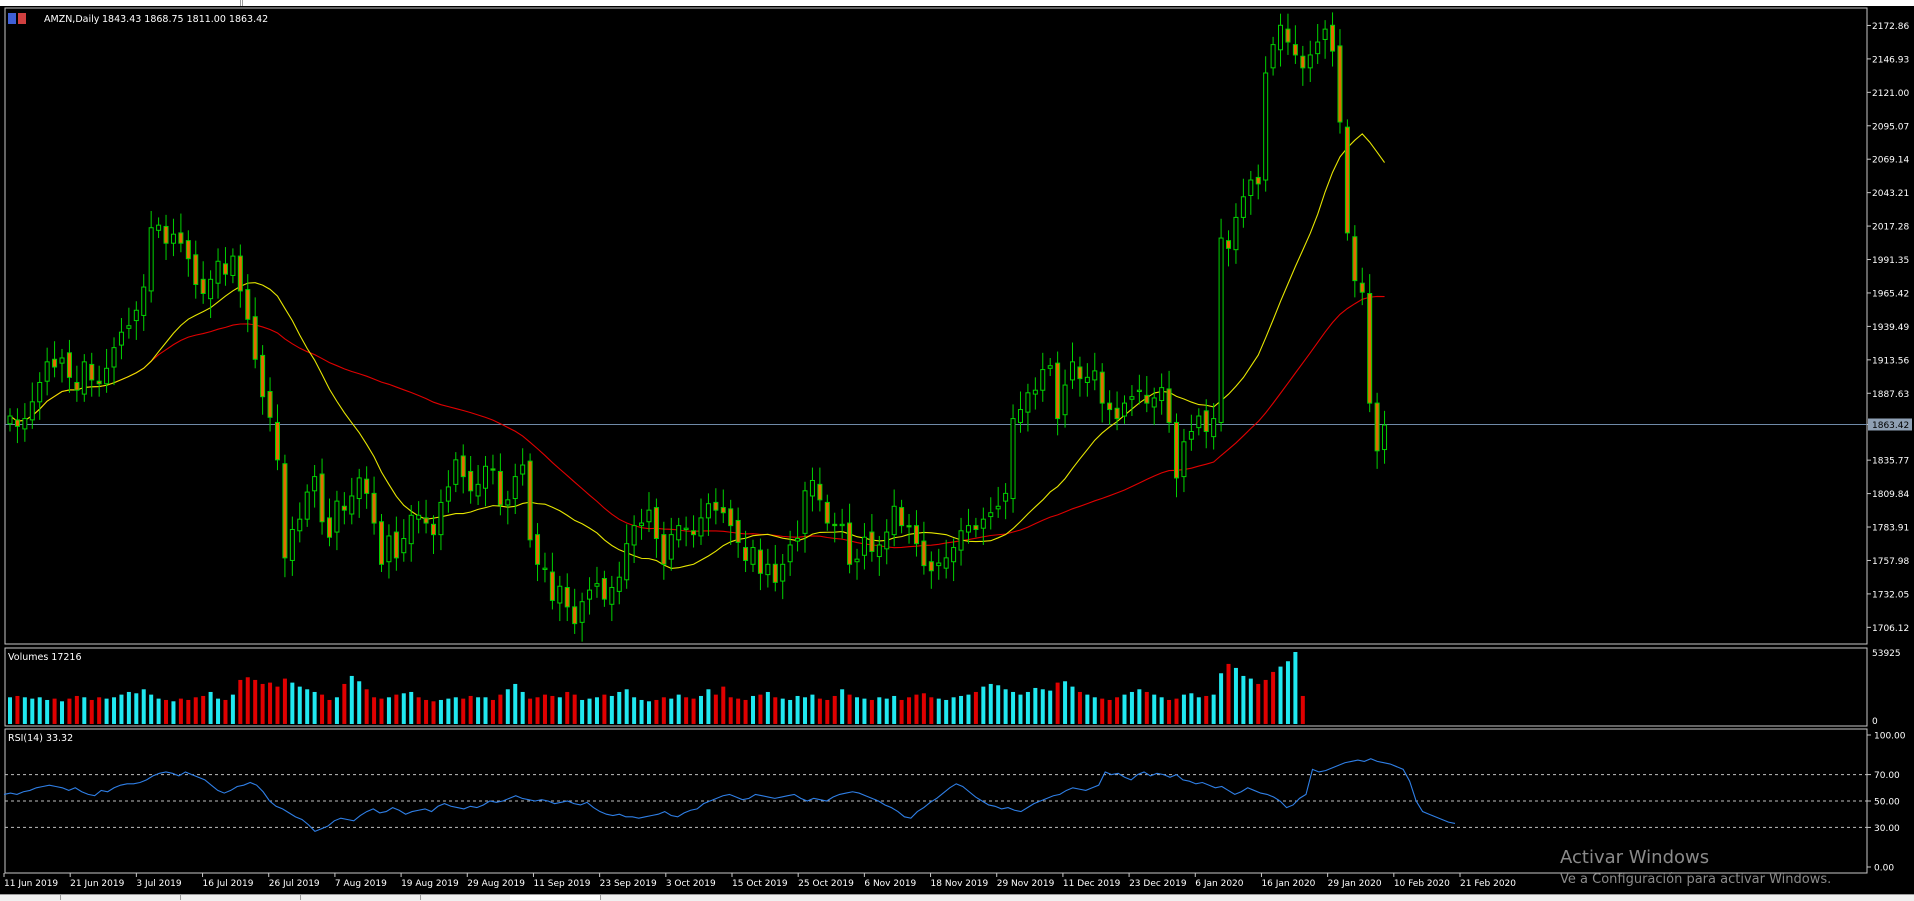 This screenshot has height=901, width=1914. Describe the element at coordinates (1890, 361) in the screenshot. I see `price-tick-label: 1913.56` at that location.